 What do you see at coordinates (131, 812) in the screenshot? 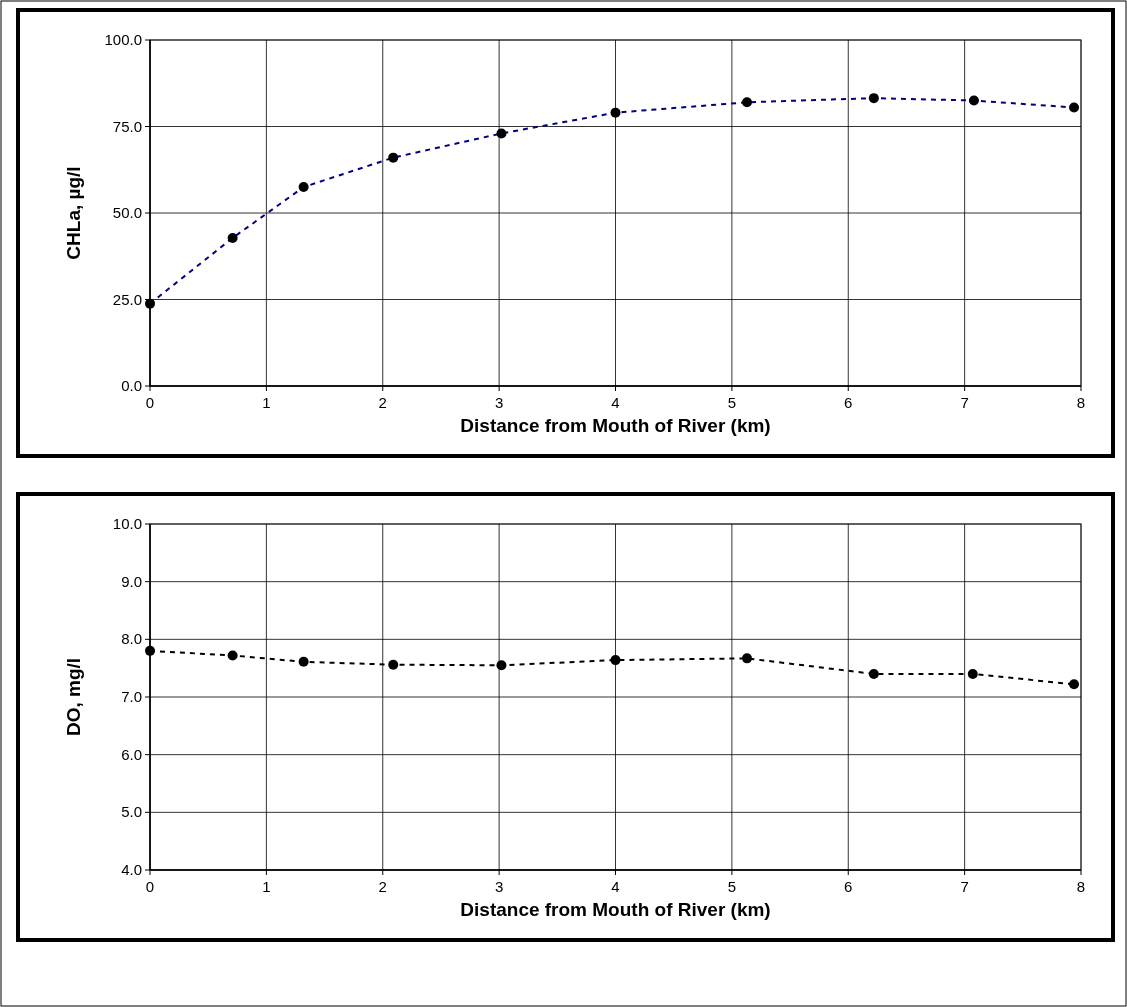
I see `y-tick-label: 5.0` at bounding box center [131, 812].